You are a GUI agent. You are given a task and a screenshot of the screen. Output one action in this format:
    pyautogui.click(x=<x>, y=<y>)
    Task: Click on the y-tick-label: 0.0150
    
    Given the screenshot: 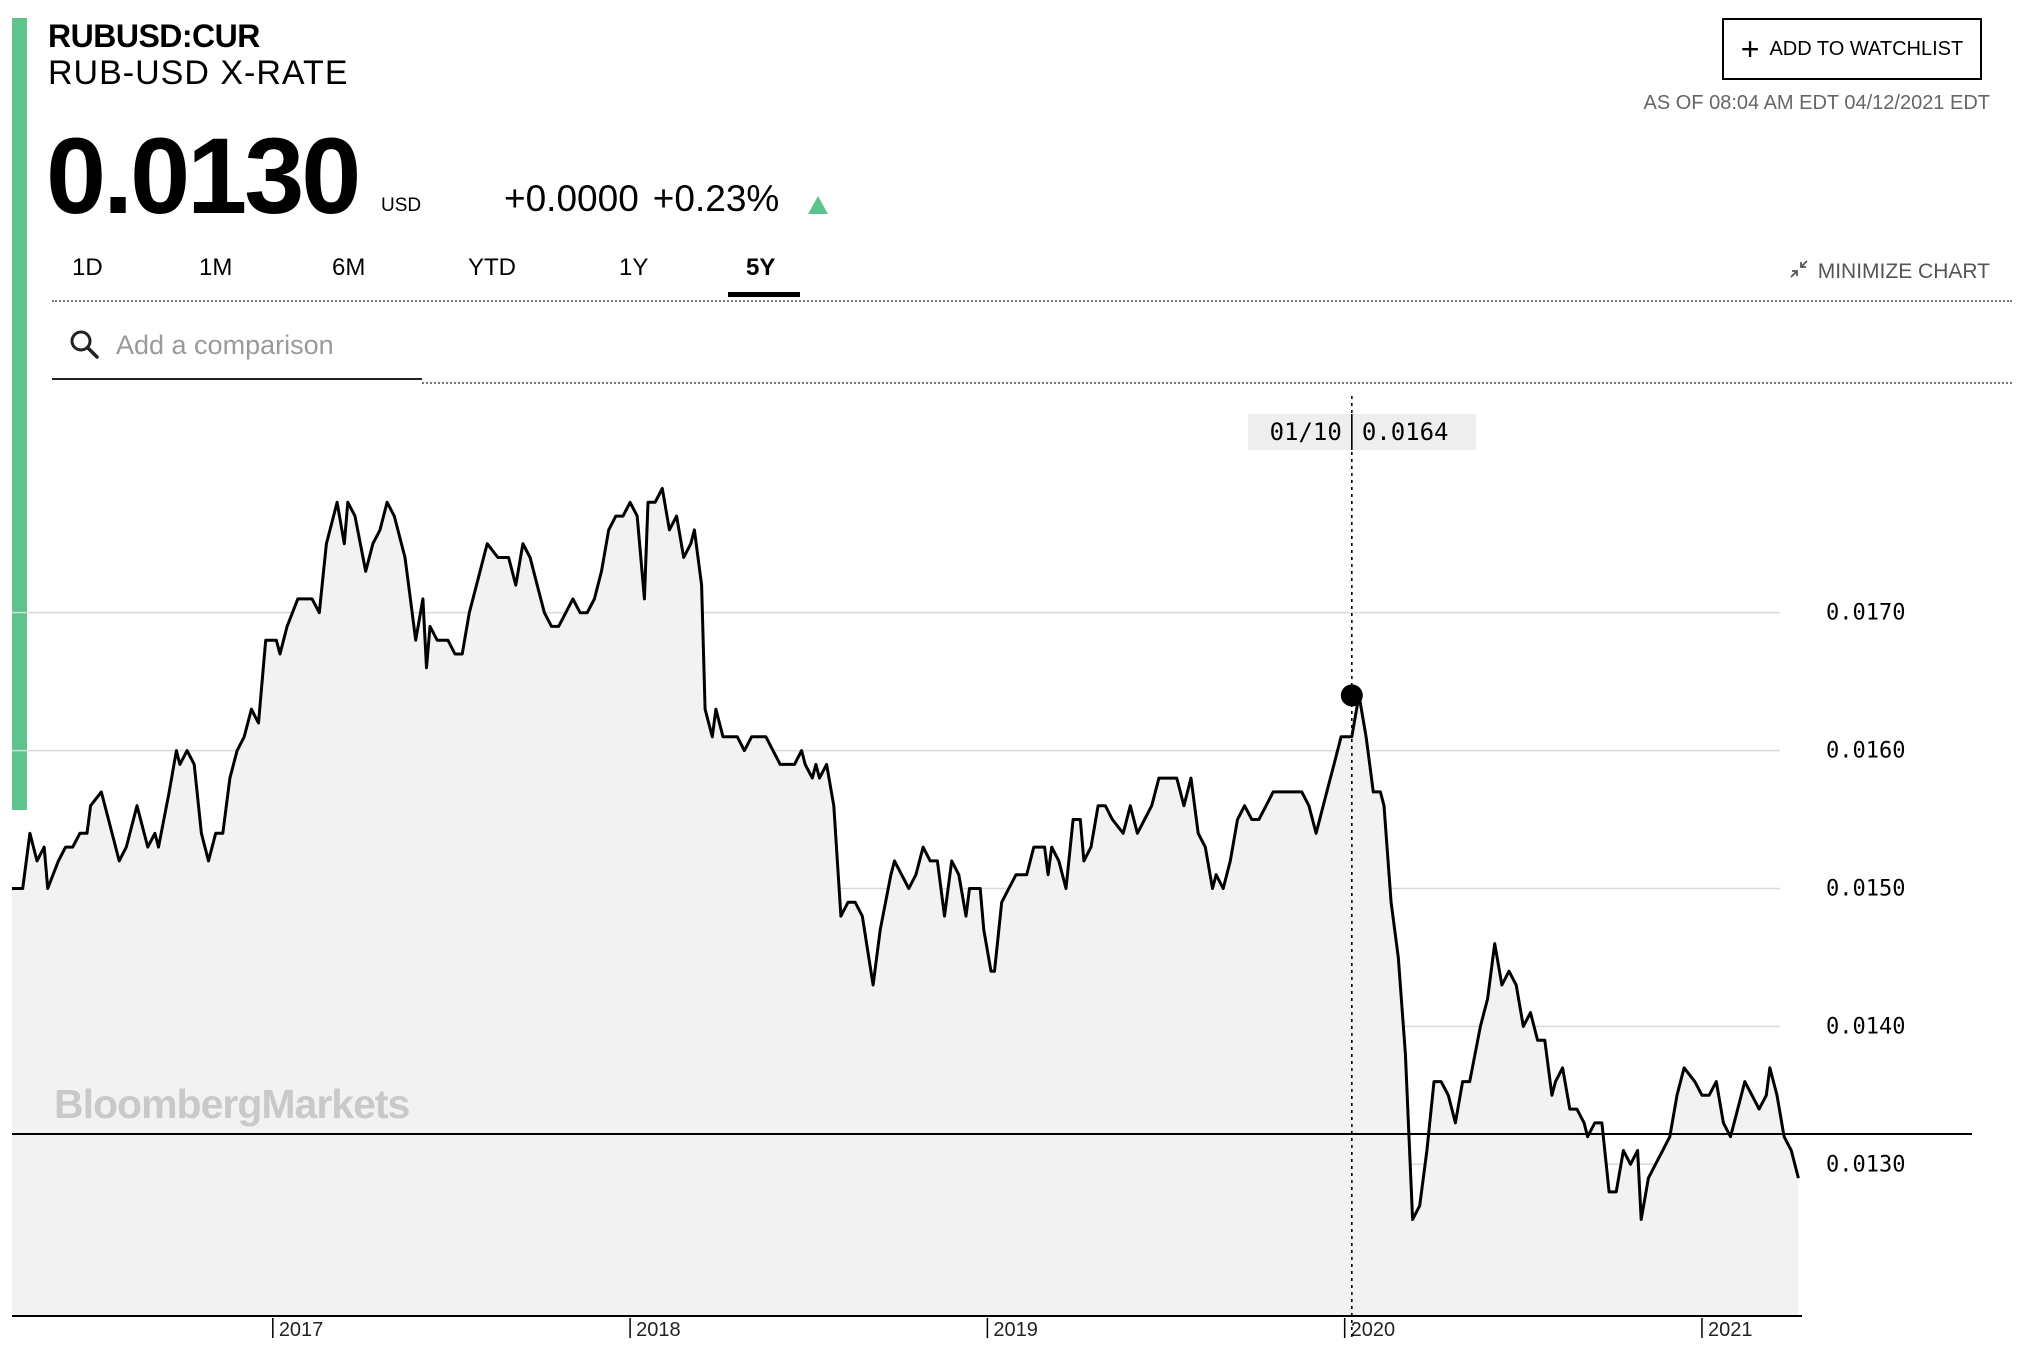 What is the action you would take?
    pyautogui.click(x=1865, y=888)
    